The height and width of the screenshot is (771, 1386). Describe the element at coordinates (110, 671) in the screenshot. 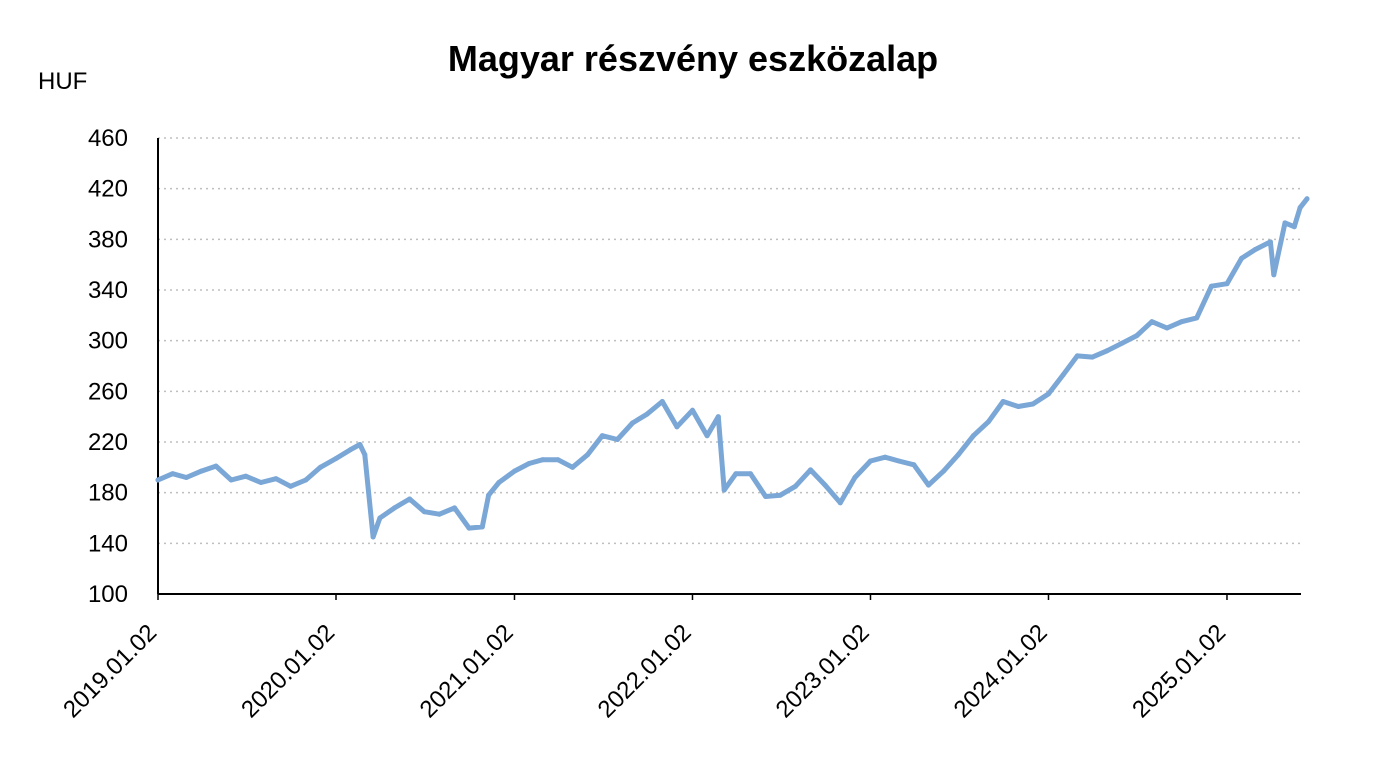

I see `x-tick-label: 2019.01.02` at that location.